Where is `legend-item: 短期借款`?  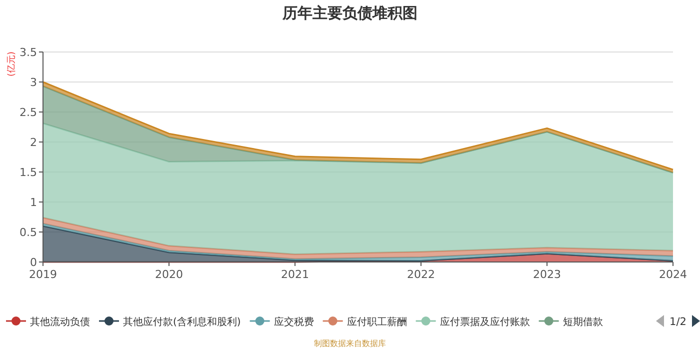 legend-item: 短期借款 is located at coordinates (570, 322).